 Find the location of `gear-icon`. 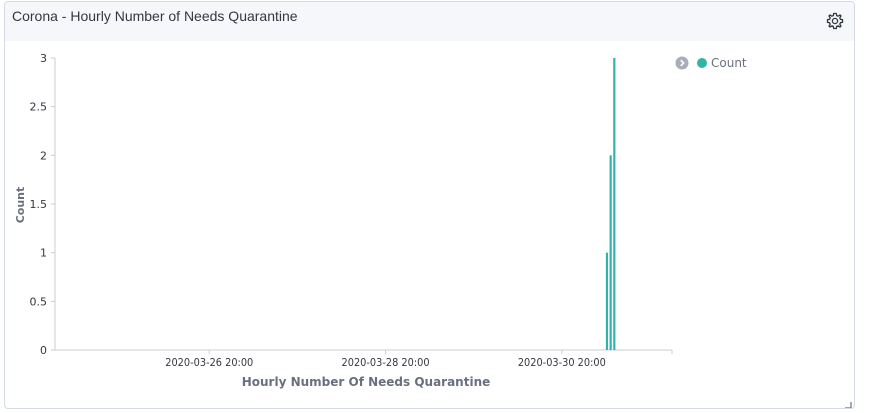

gear-icon is located at coordinates (835, 21).